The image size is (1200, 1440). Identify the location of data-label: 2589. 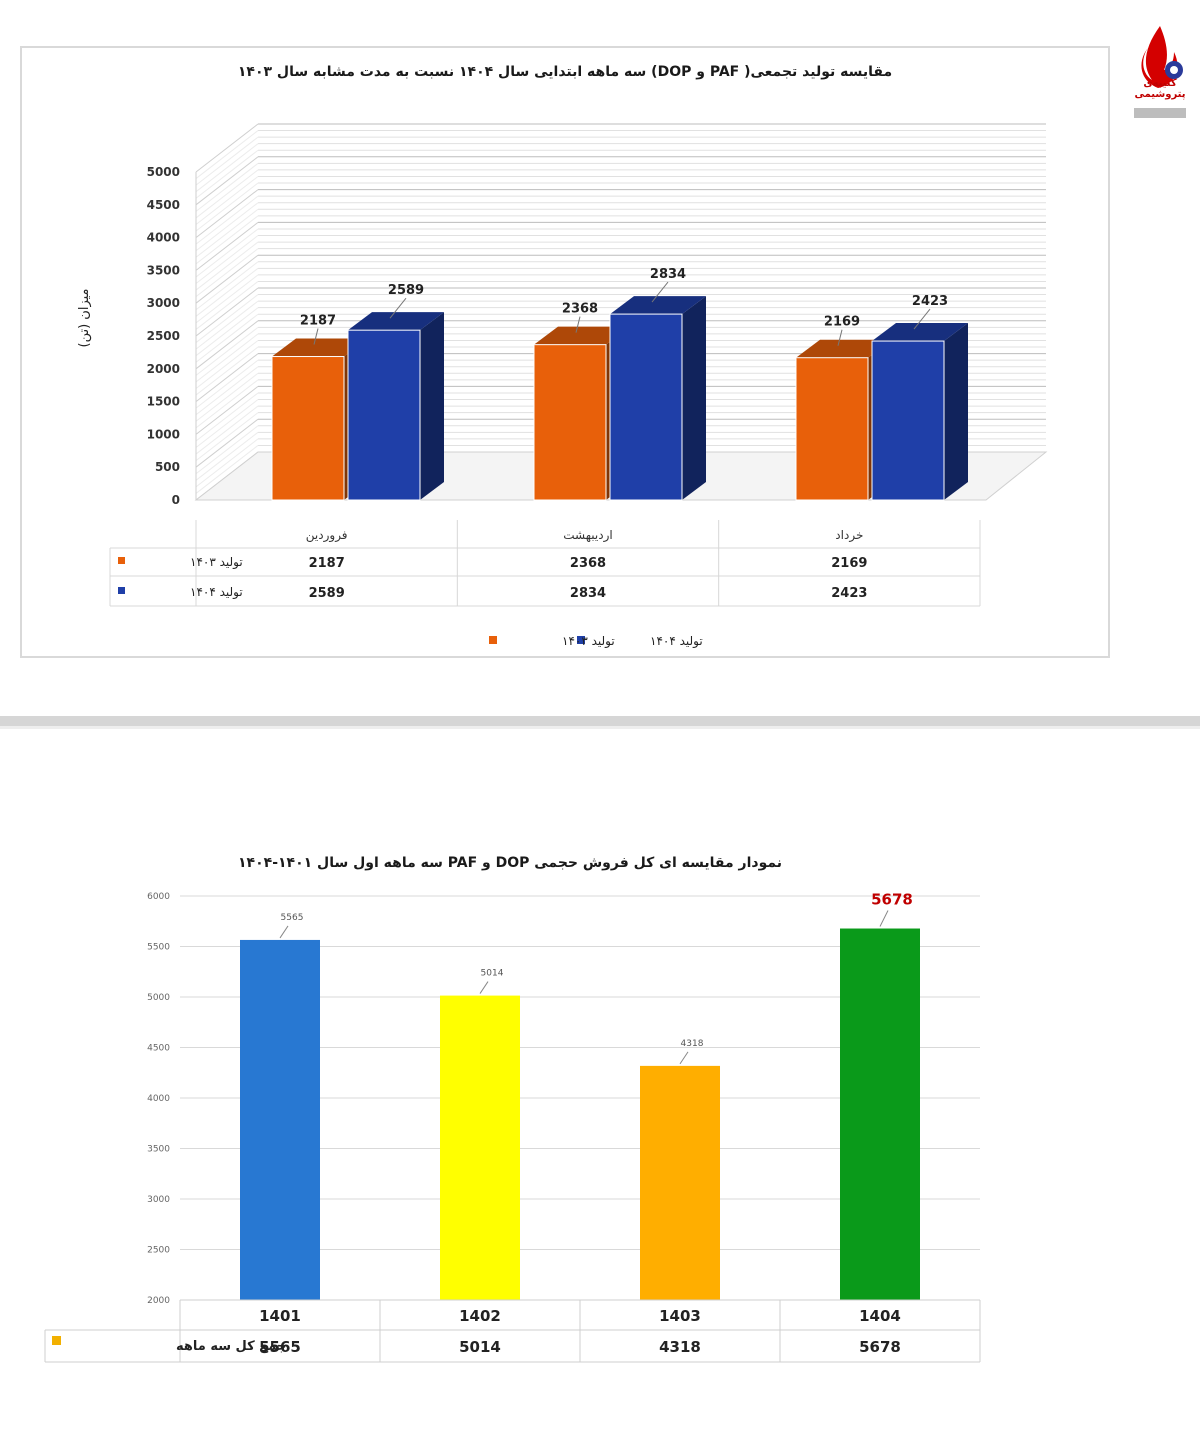
(406, 290).